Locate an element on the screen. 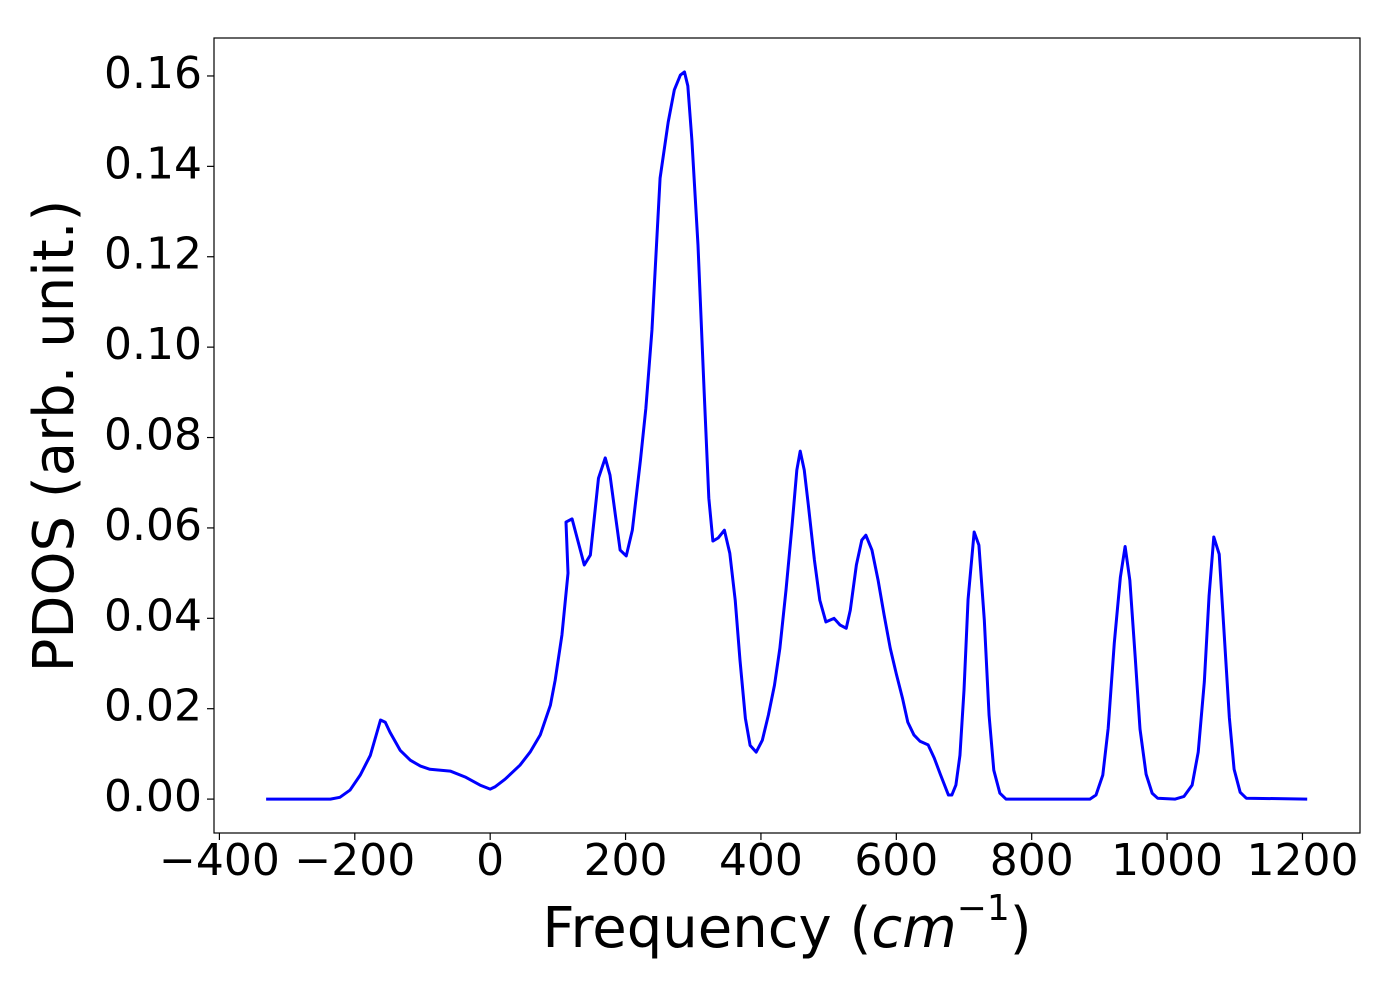 Image resolution: width=1400 pixels, height=1000 pixels. y-tick-label: 0.00 is located at coordinates (153, 796).